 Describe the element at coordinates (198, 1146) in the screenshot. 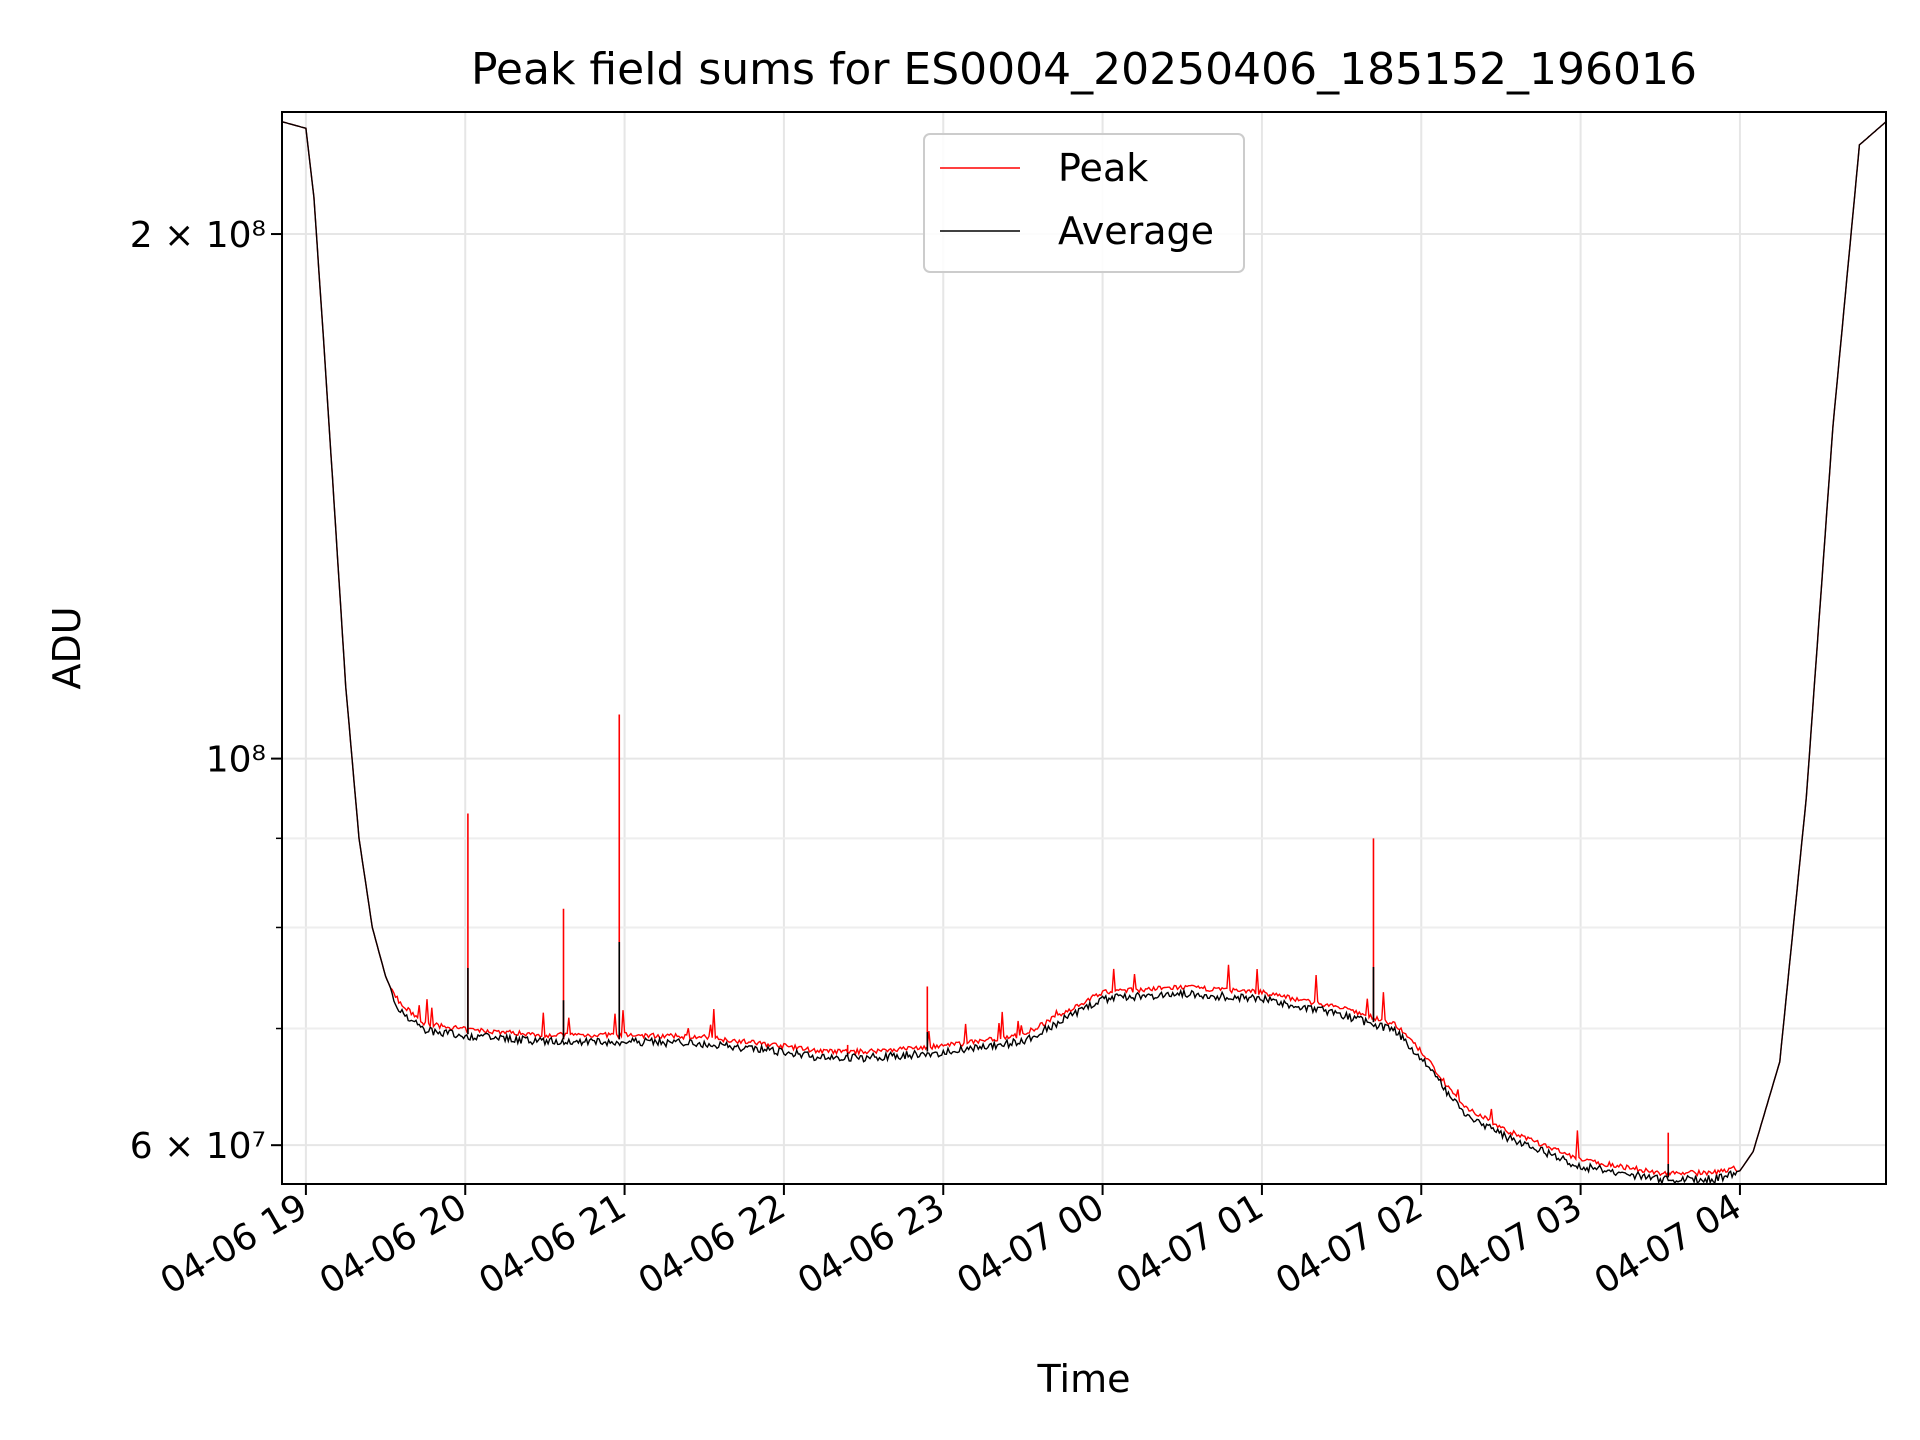

I see `y-tick-label: 6 × 10⁷` at that location.